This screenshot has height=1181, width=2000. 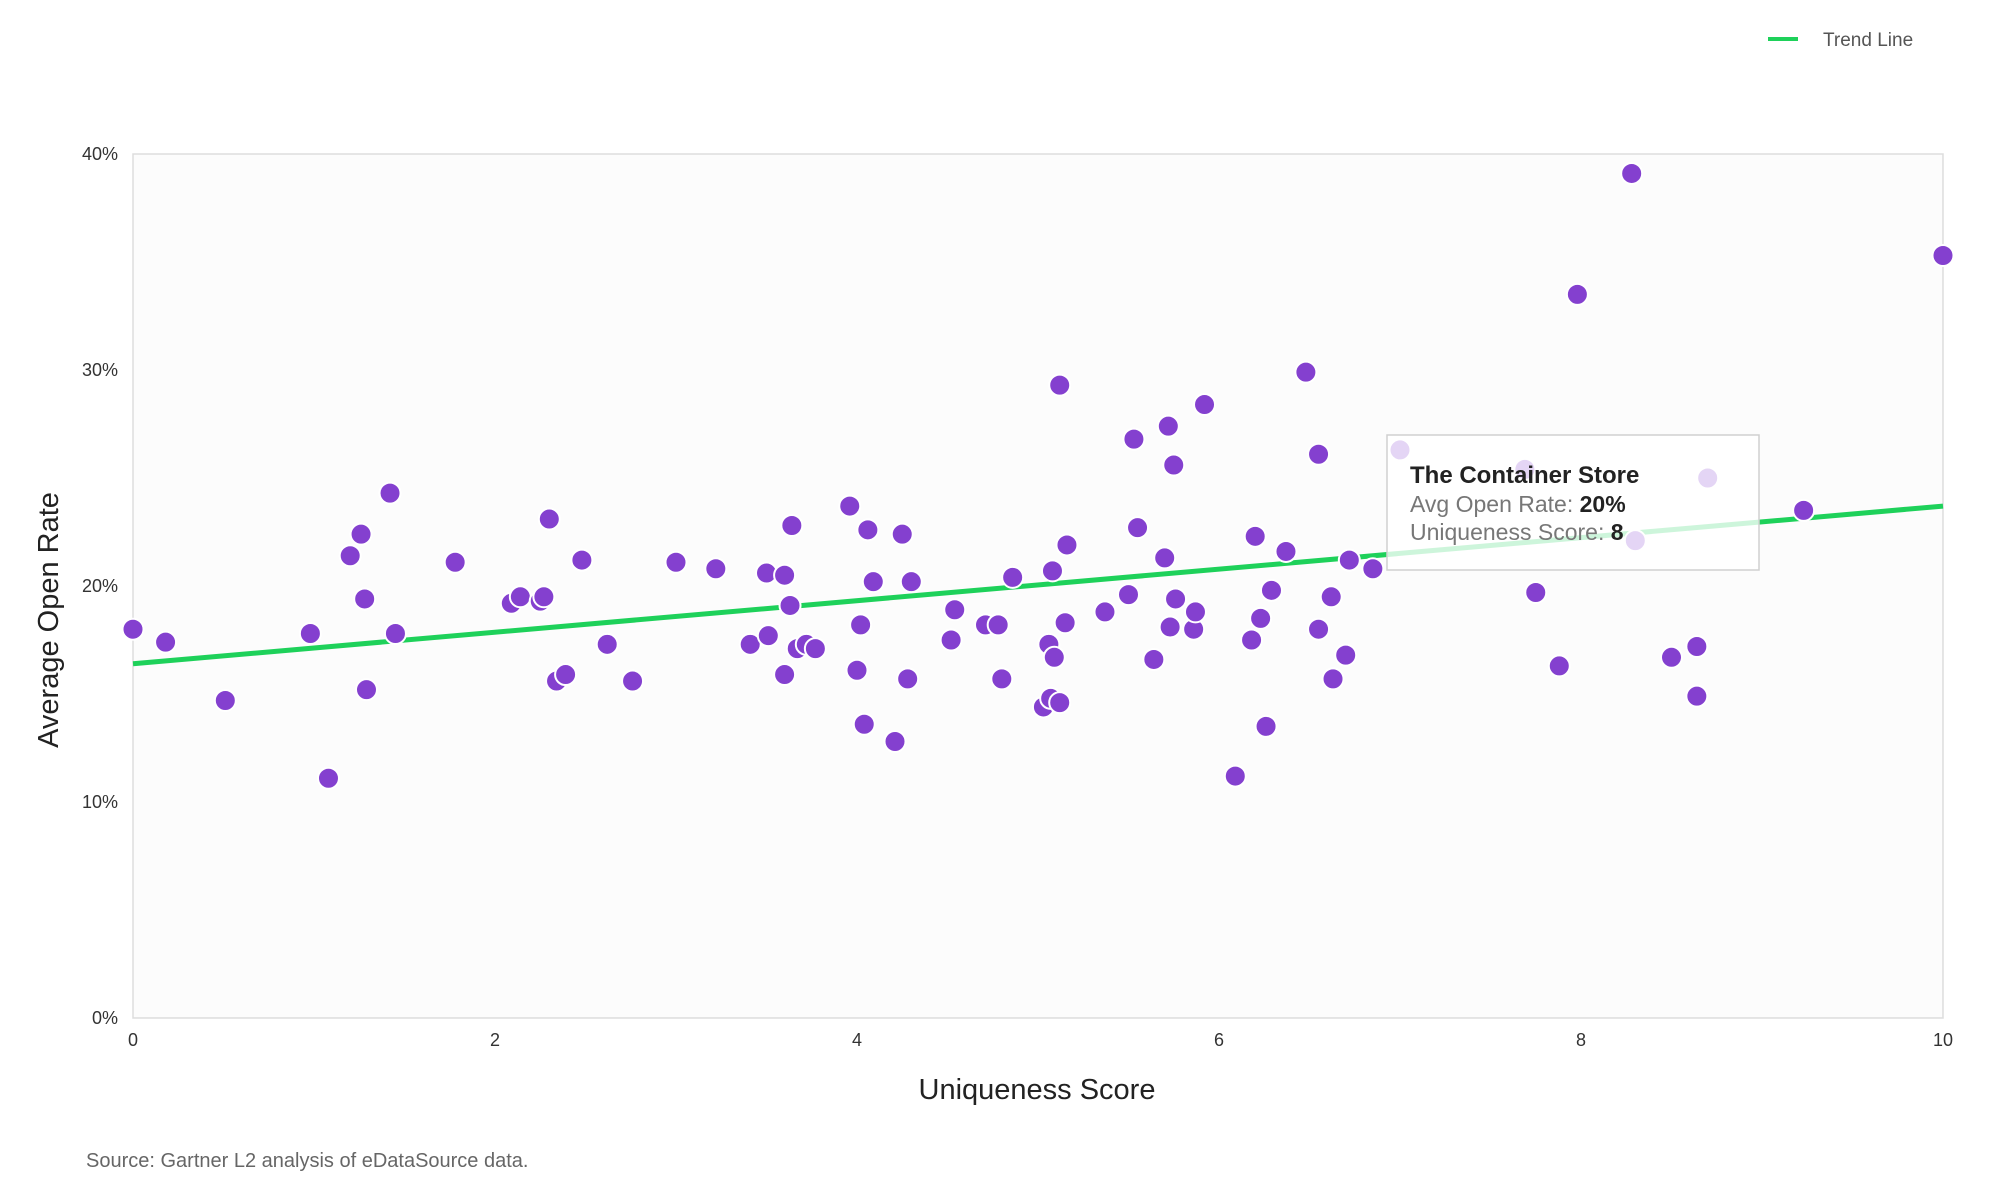 I want to click on legend-trend-label: Trend Line, so click(x=1868, y=40).